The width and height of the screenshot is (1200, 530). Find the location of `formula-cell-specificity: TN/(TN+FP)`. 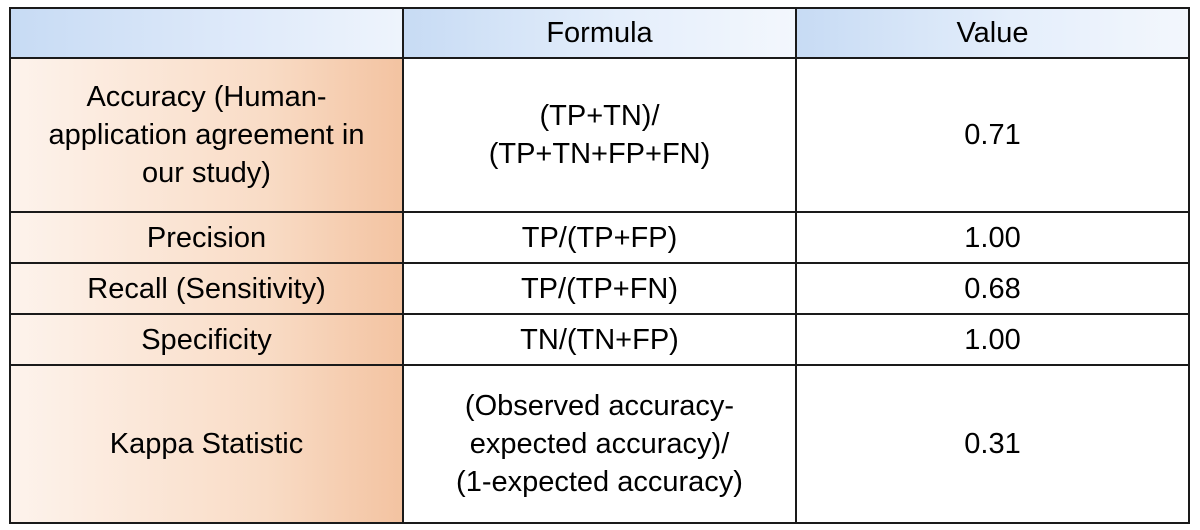

formula-cell-specificity: TN/(TN+FP) is located at coordinates (599, 339).